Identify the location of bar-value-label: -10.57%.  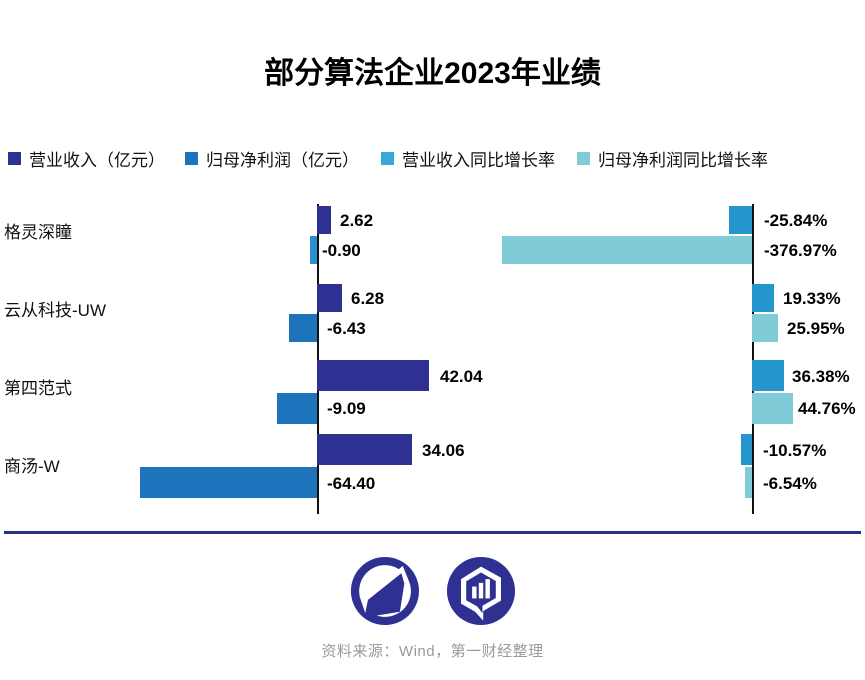
(795, 450).